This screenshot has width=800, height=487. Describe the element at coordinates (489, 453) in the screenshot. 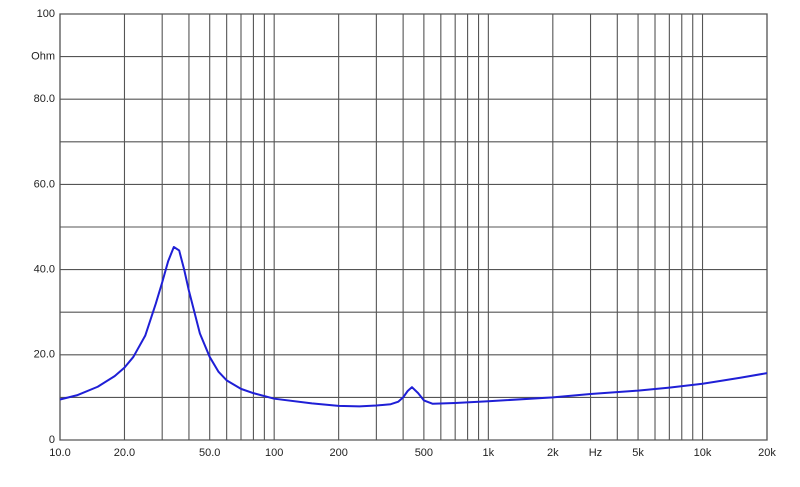

I see `x-tick-label: 1k` at that location.